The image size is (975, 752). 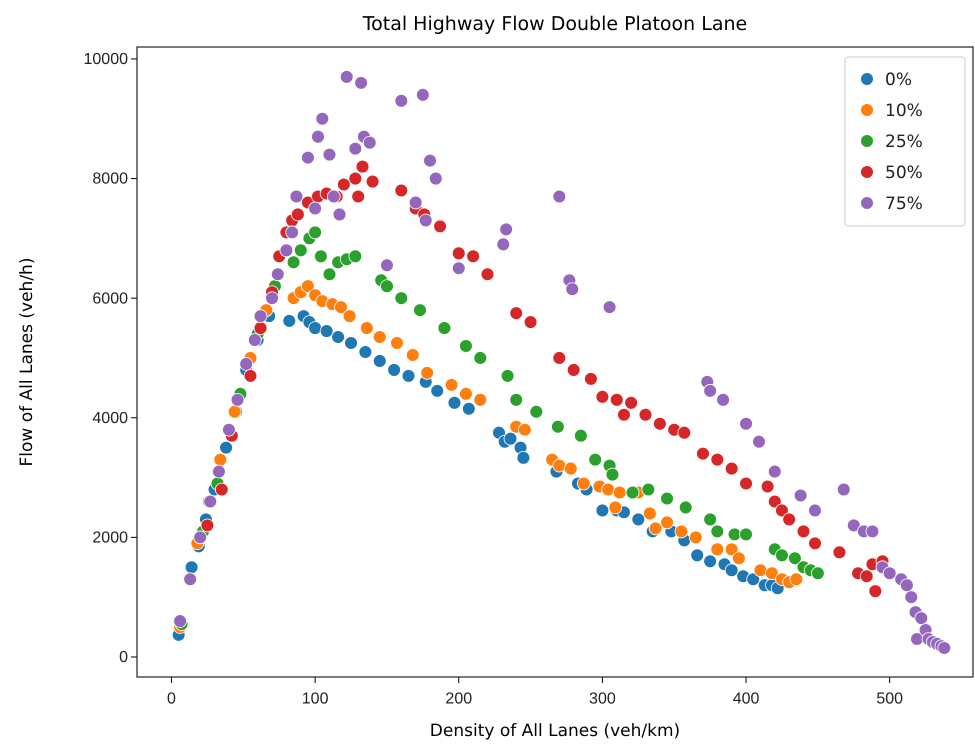 What do you see at coordinates (746, 699) in the screenshot?
I see `x-tick-label: 400` at bounding box center [746, 699].